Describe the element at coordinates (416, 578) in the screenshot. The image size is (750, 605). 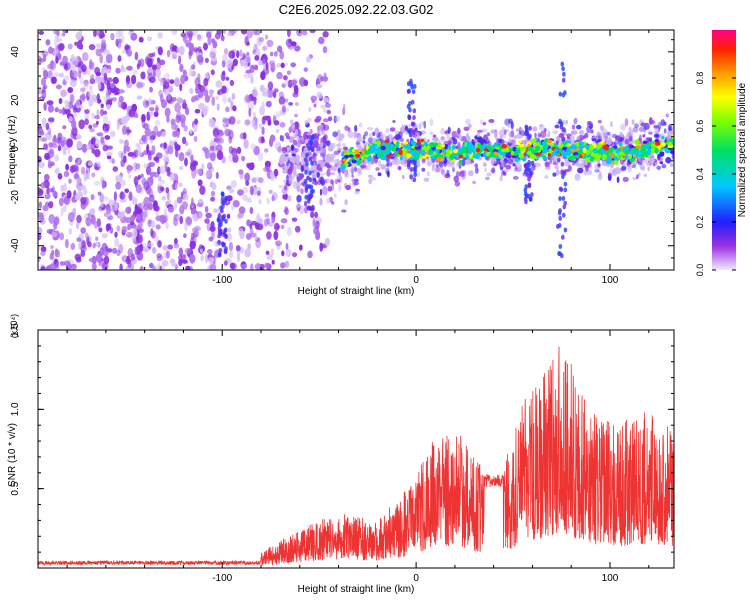
I see `x-tick-label: 0` at that location.